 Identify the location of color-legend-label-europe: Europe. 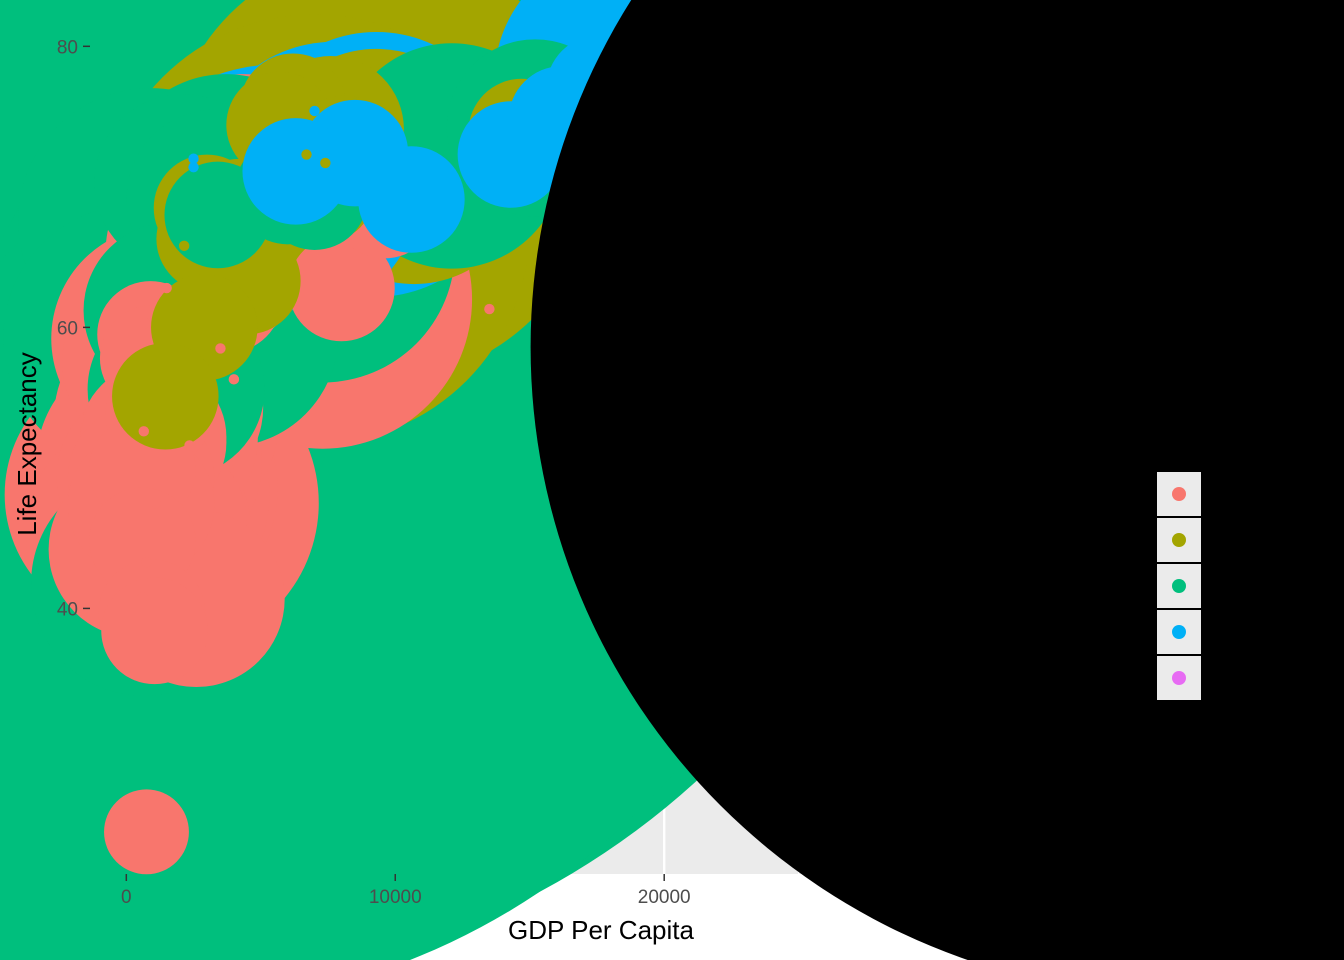
(1251, 633).